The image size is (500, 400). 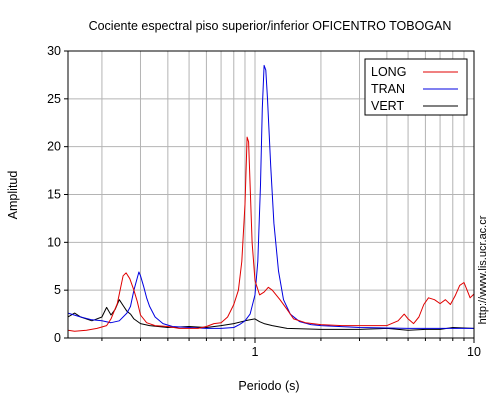 I want to click on y-tick-label: 0, so click(x=57, y=338).